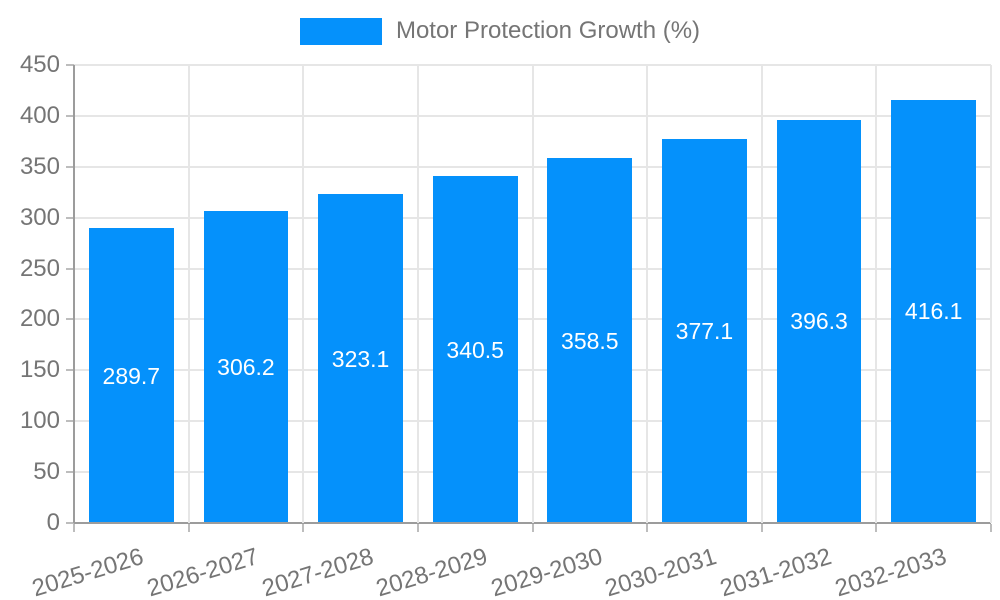 The height and width of the screenshot is (600, 1000). I want to click on bar-value-label: 377.1, so click(704, 331).